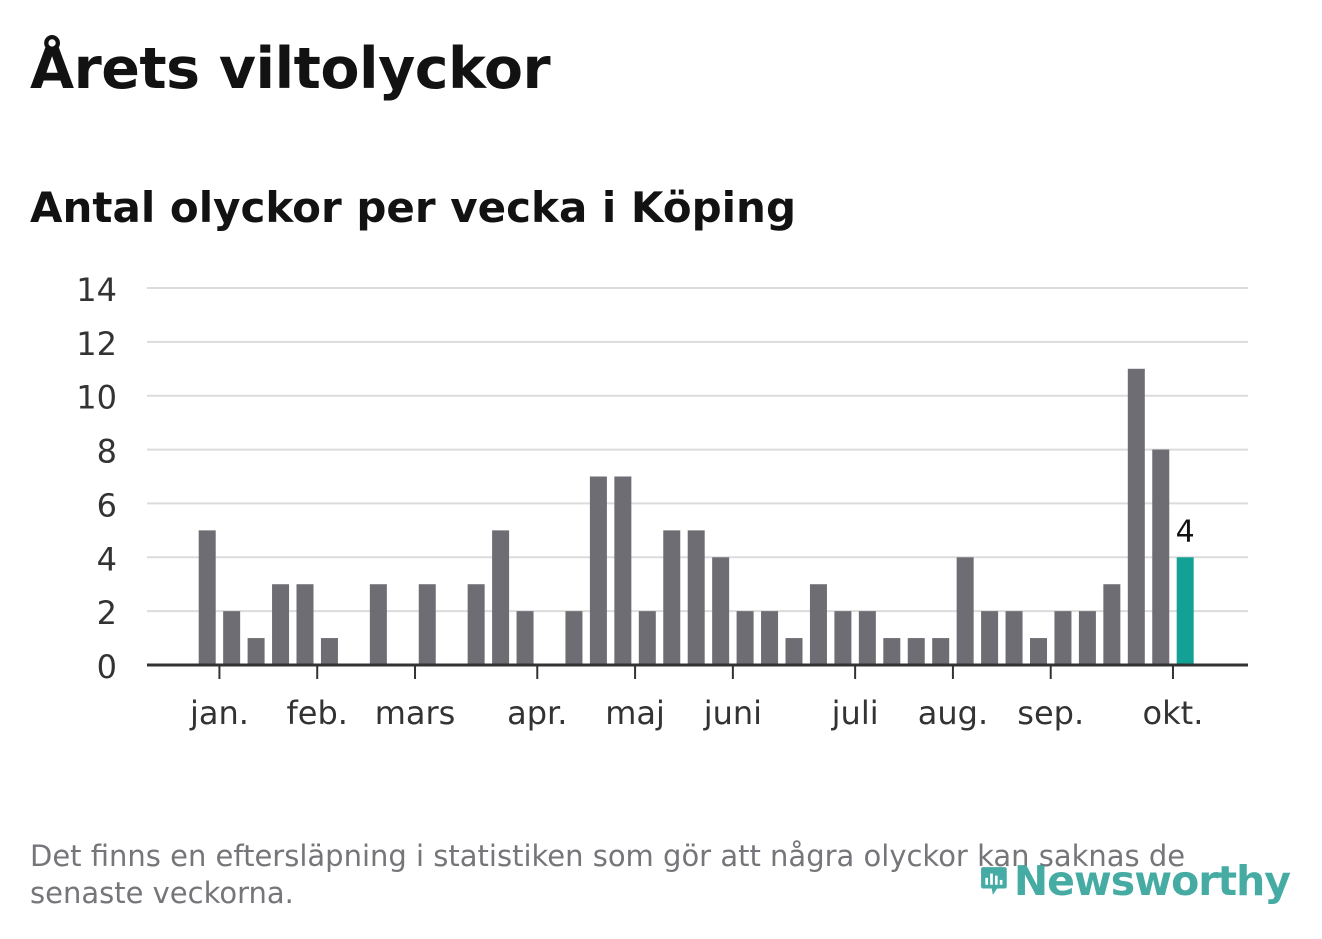  Describe the element at coordinates (1173, 713) in the screenshot. I see `x-tick-label: okt.` at that location.